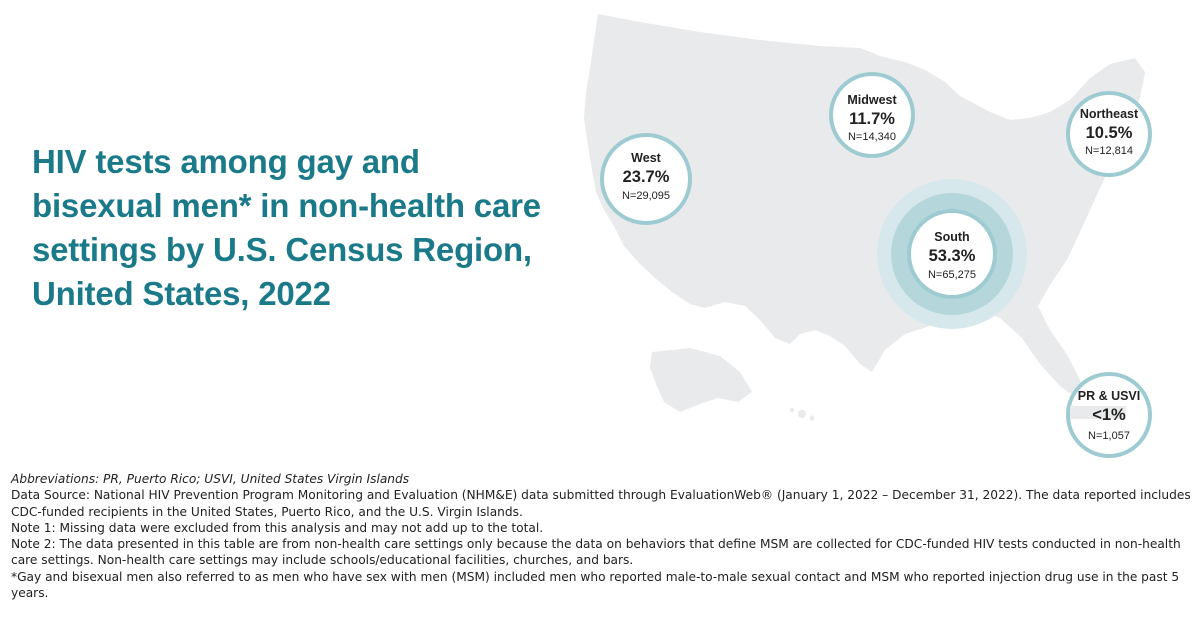  Describe the element at coordinates (1109, 151) in the screenshot. I see `region-northeast-n: N=12,814` at that location.